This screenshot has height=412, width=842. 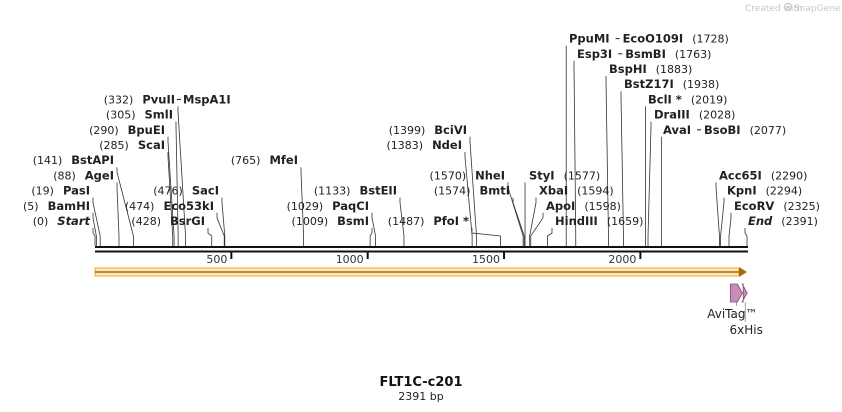 I want to click on site-label-pasi: PasI (19), so click(x=60, y=191).